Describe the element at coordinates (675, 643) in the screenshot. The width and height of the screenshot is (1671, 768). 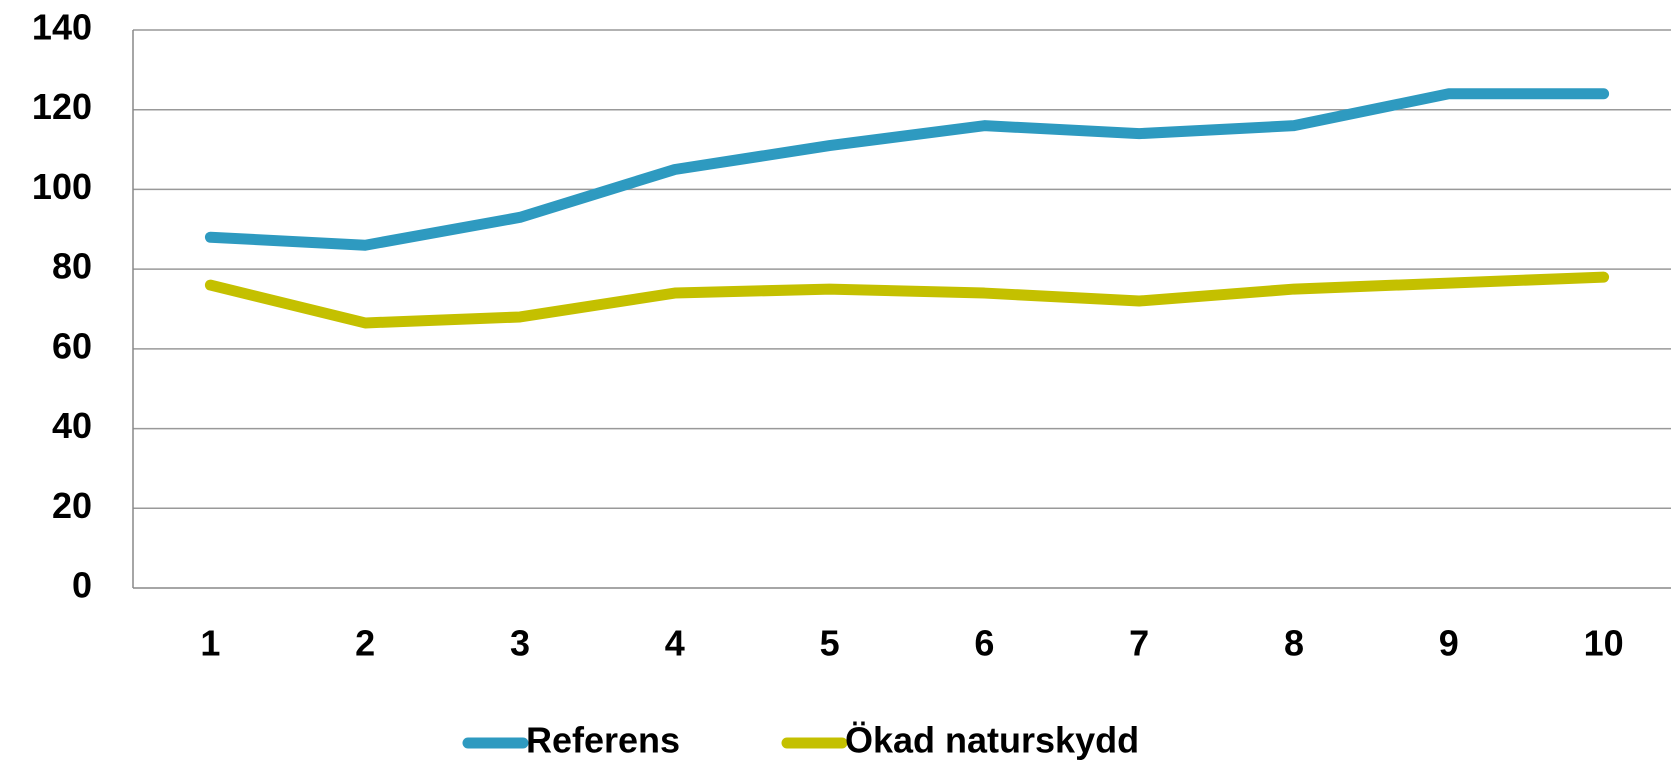
I see `x-tick-label: 4` at that location.